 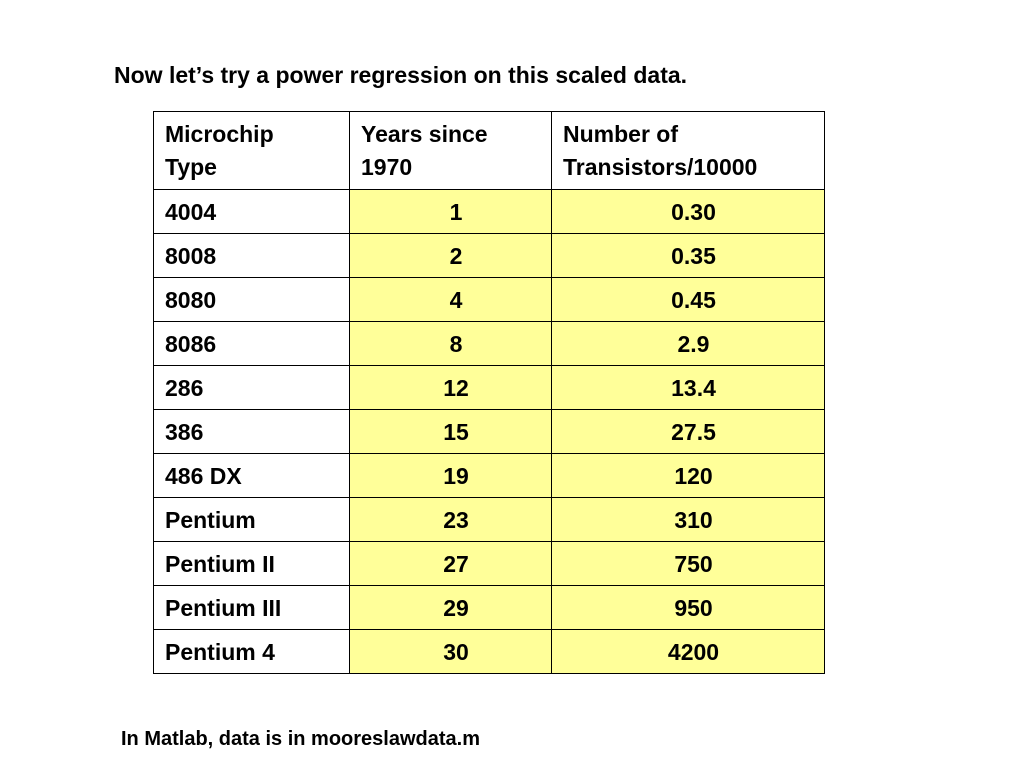 What do you see at coordinates (688, 519) in the screenshot?
I see `cell-transistors: 310` at bounding box center [688, 519].